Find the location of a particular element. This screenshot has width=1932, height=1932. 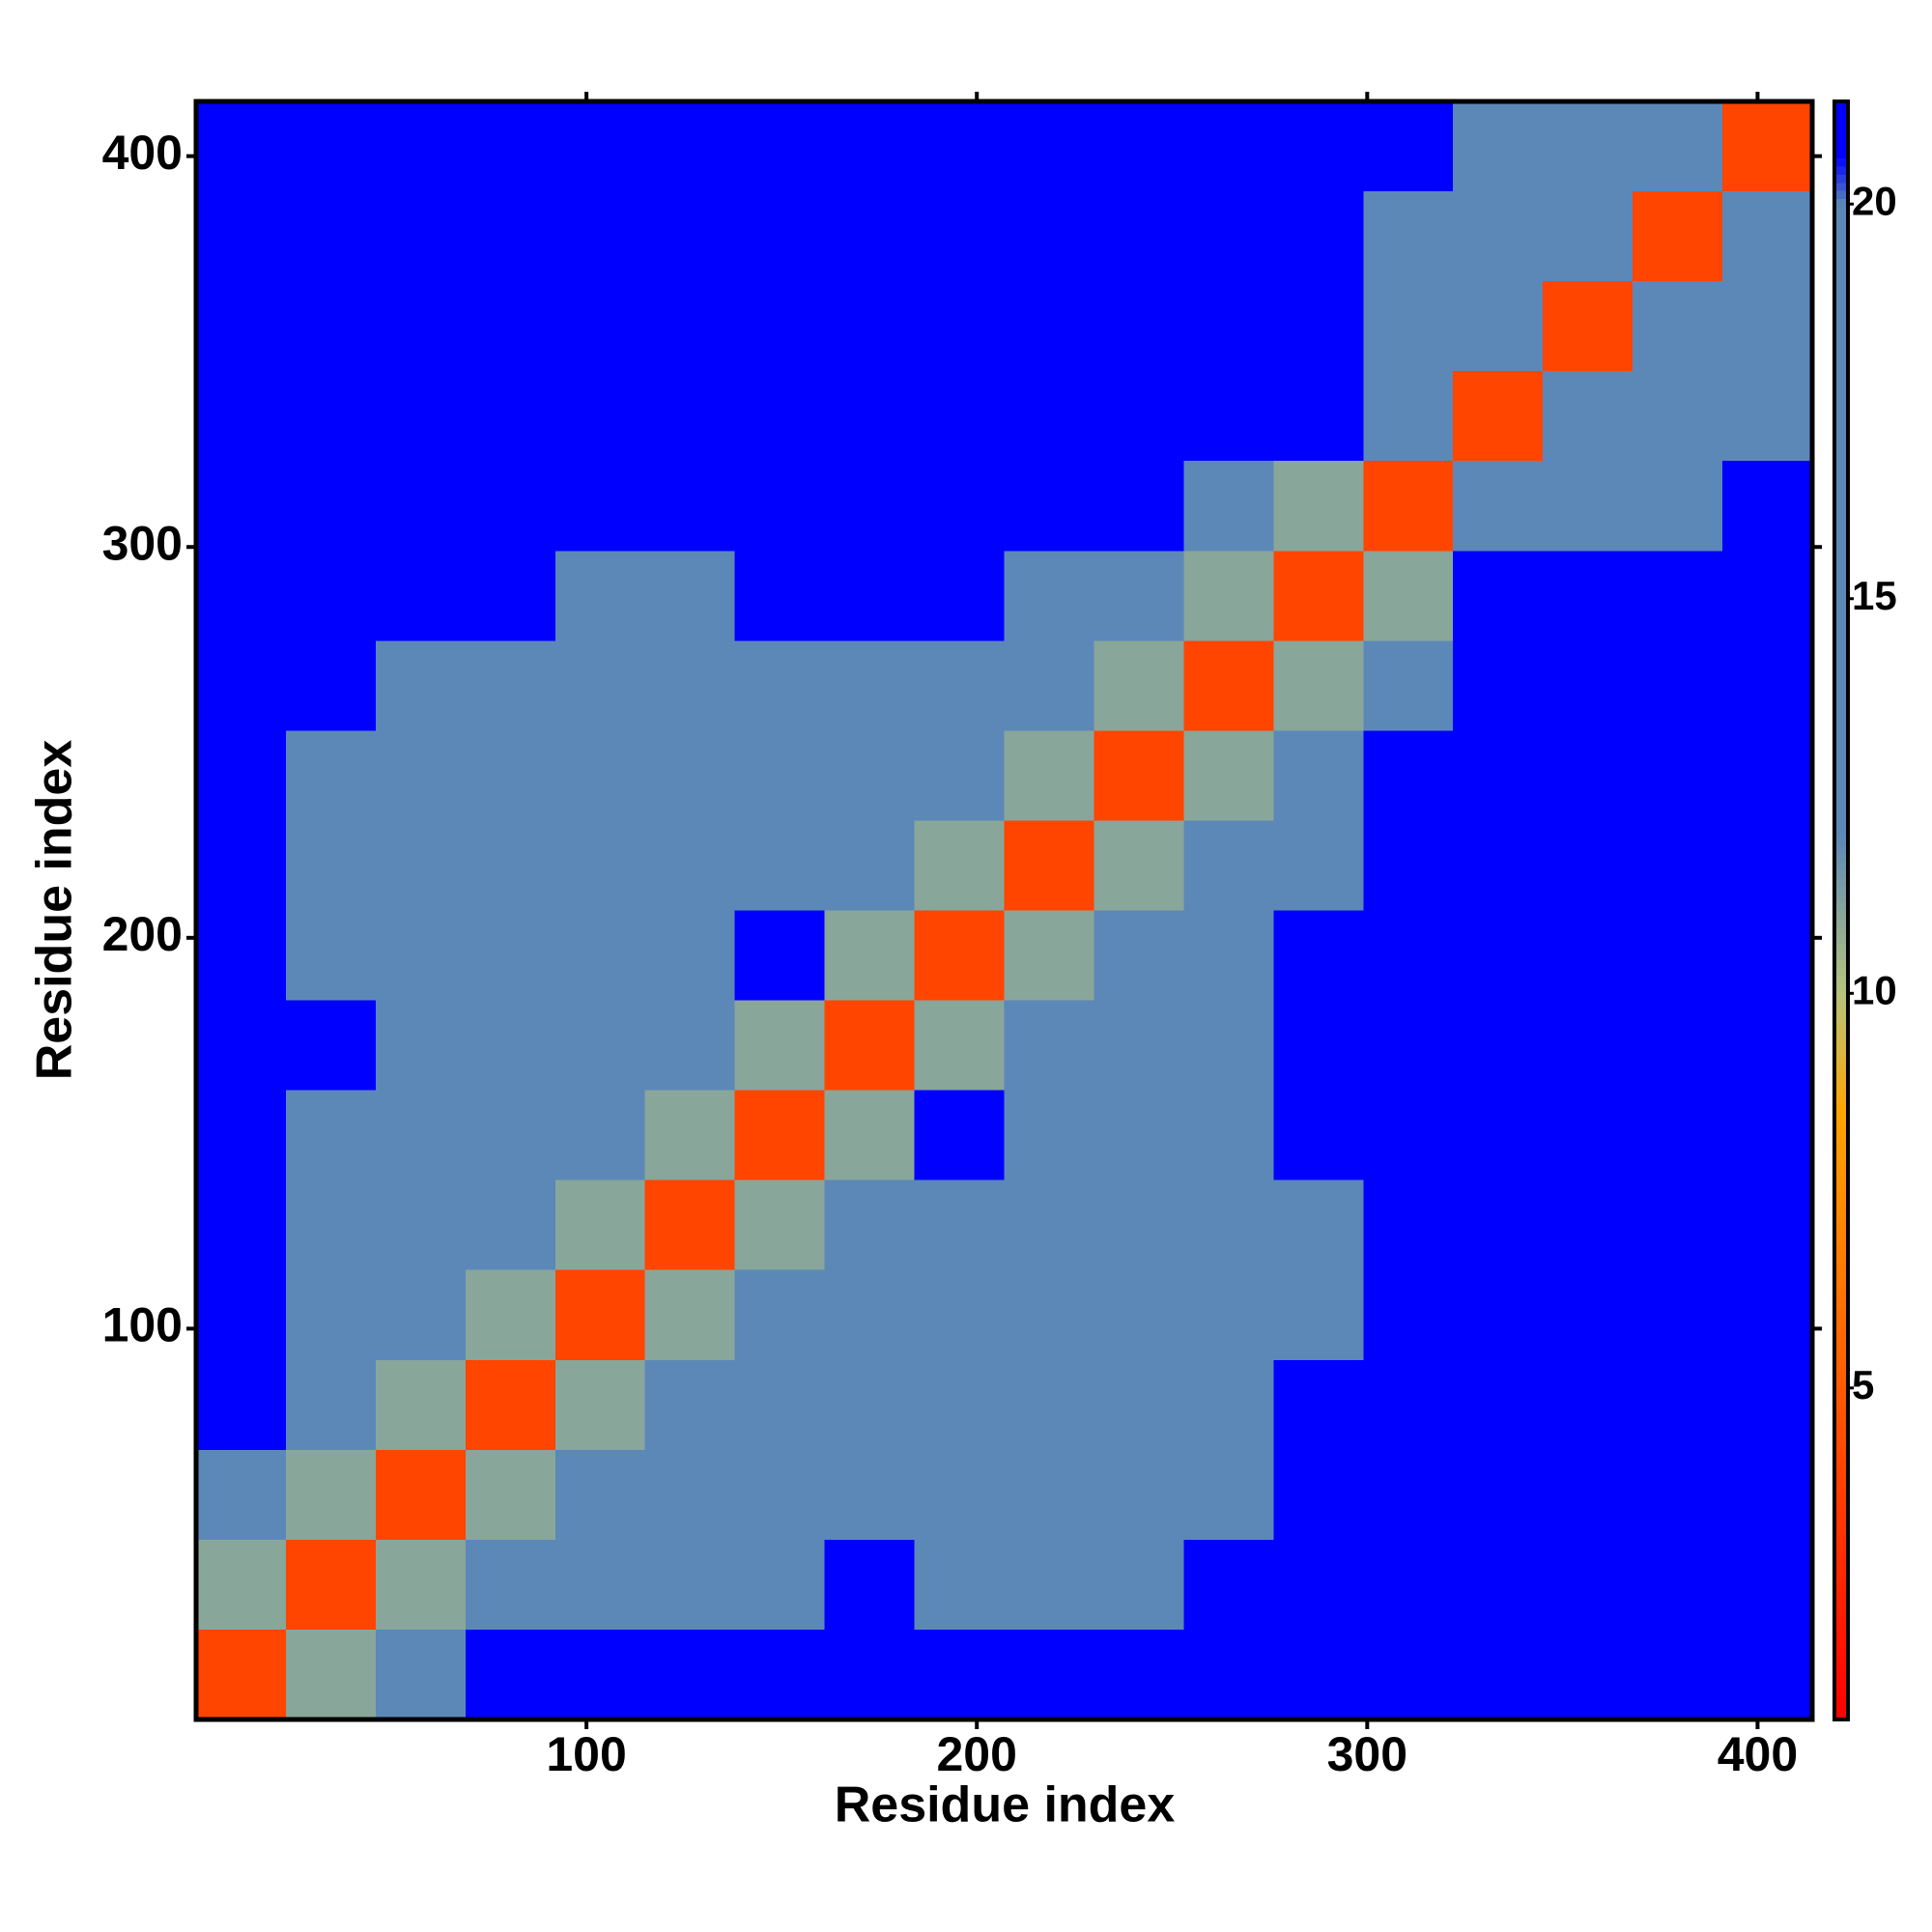

y-tick-label: 200 is located at coordinates (142, 934).